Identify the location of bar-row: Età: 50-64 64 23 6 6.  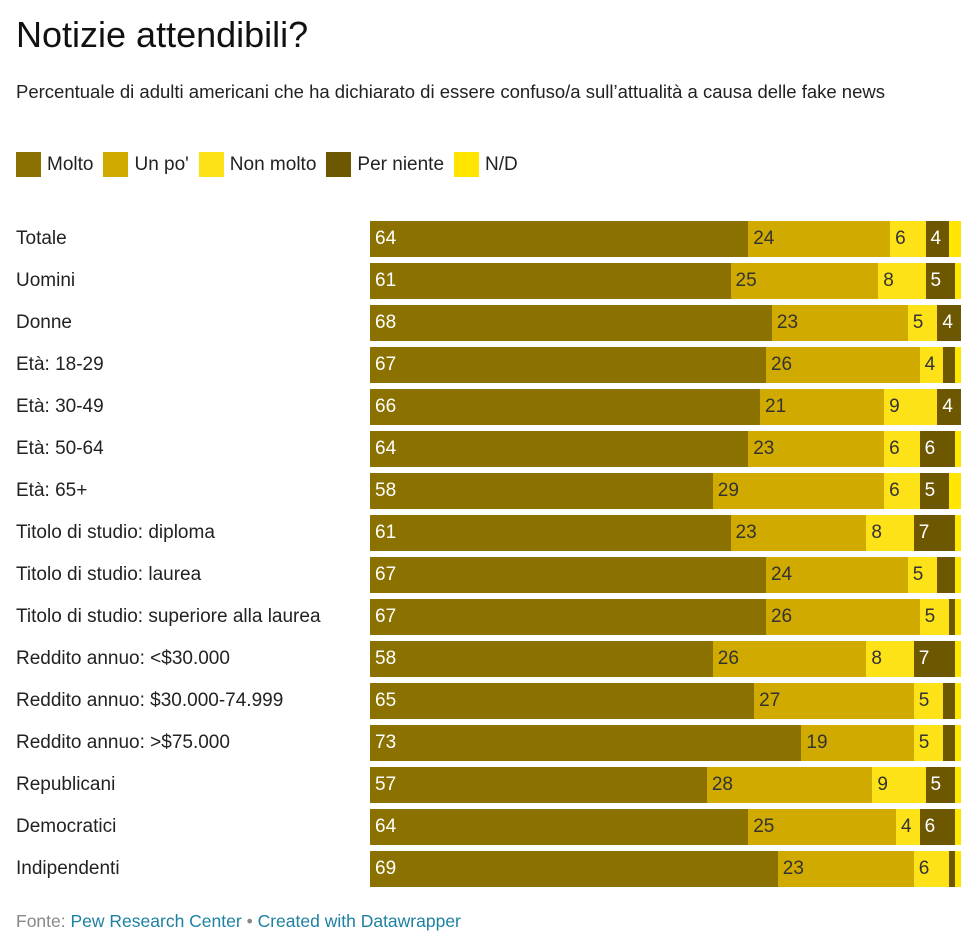
(487, 449).